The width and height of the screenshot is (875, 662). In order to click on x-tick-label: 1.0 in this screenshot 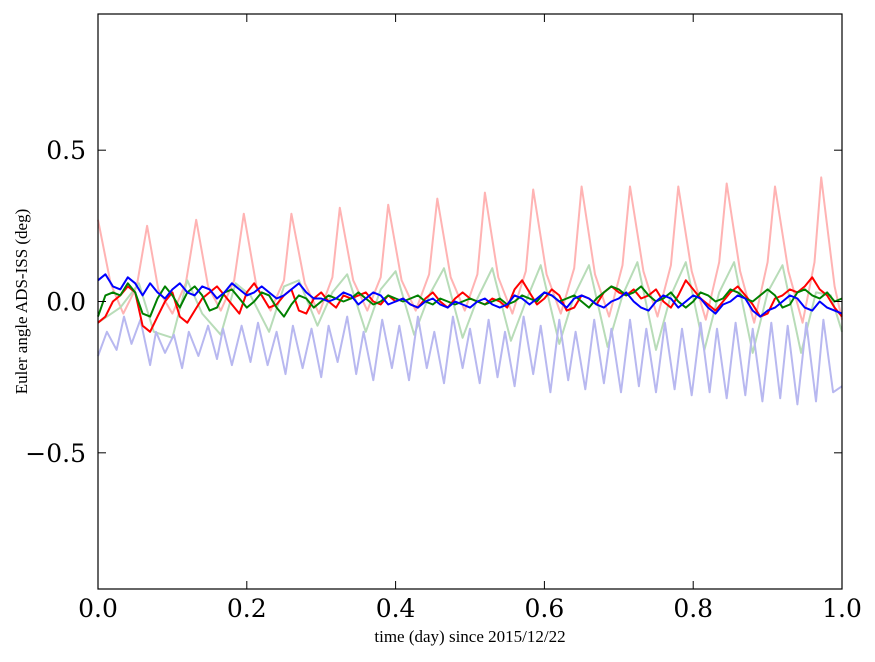, I will do `click(842, 608)`.